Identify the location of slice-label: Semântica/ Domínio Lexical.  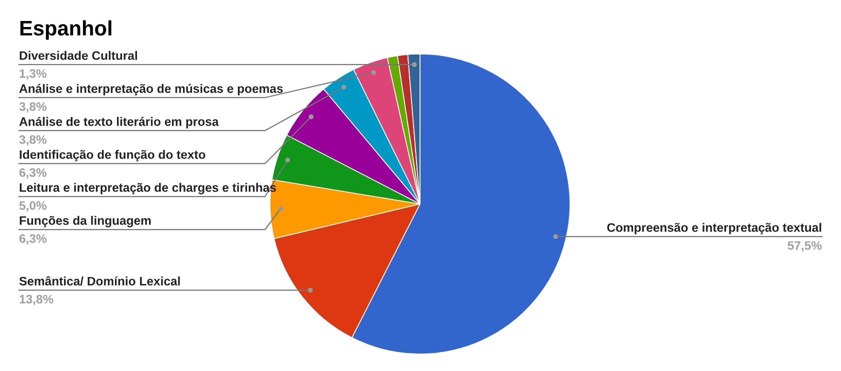
(99, 281).